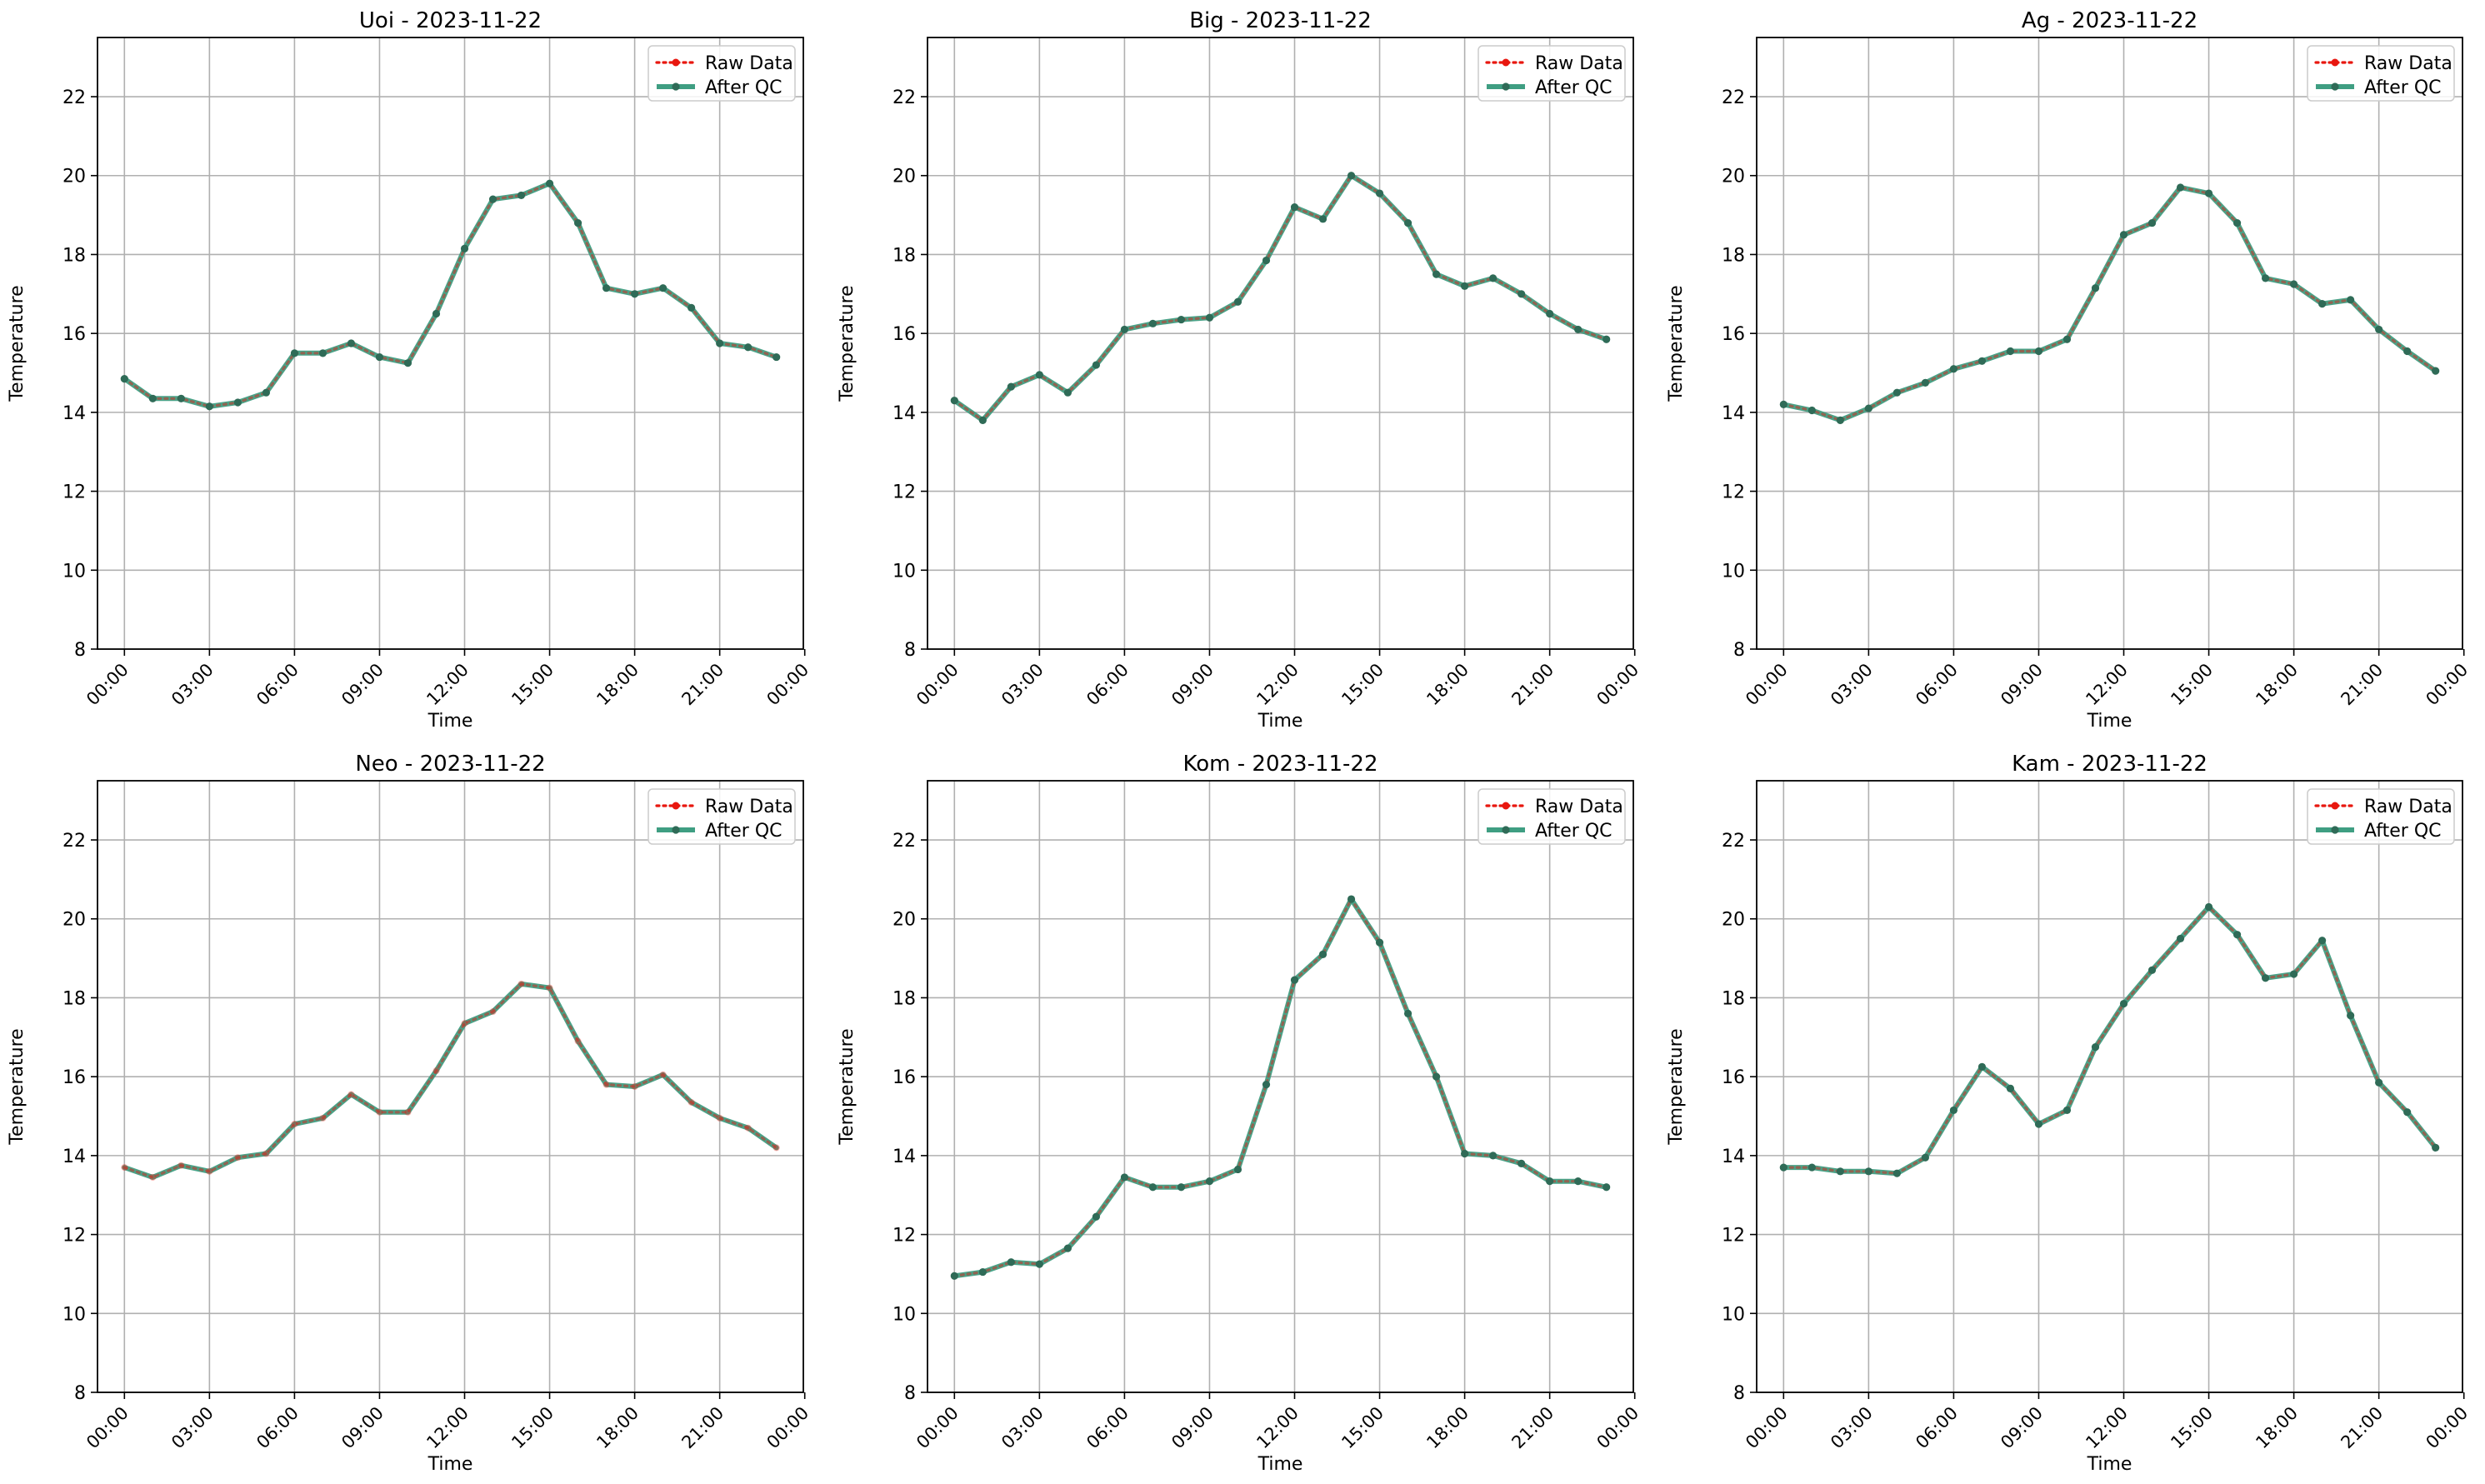  Describe the element at coordinates (1733, 999) in the screenshot. I see `y-tick-label: 18` at that location.